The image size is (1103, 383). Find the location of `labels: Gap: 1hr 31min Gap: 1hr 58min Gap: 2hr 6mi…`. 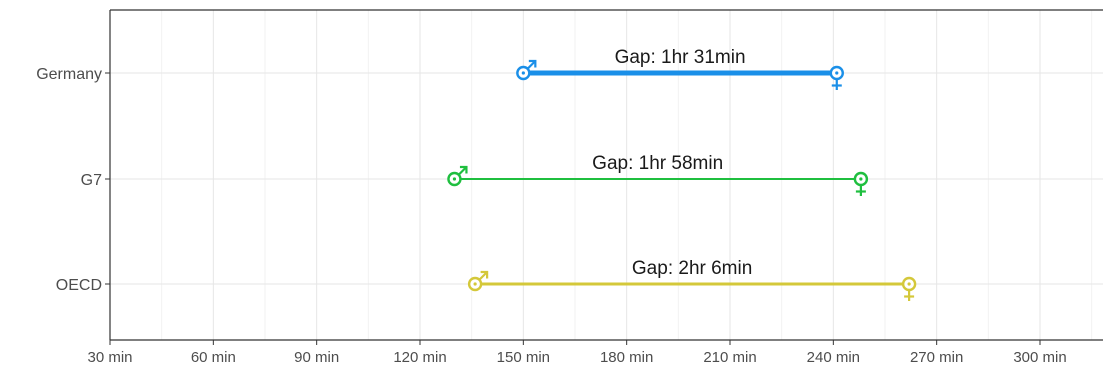

labels: Gap: 1hr 31min Gap: 1hr 58min Gap: 2hr 6mi… is located at coordinates (672, 163).